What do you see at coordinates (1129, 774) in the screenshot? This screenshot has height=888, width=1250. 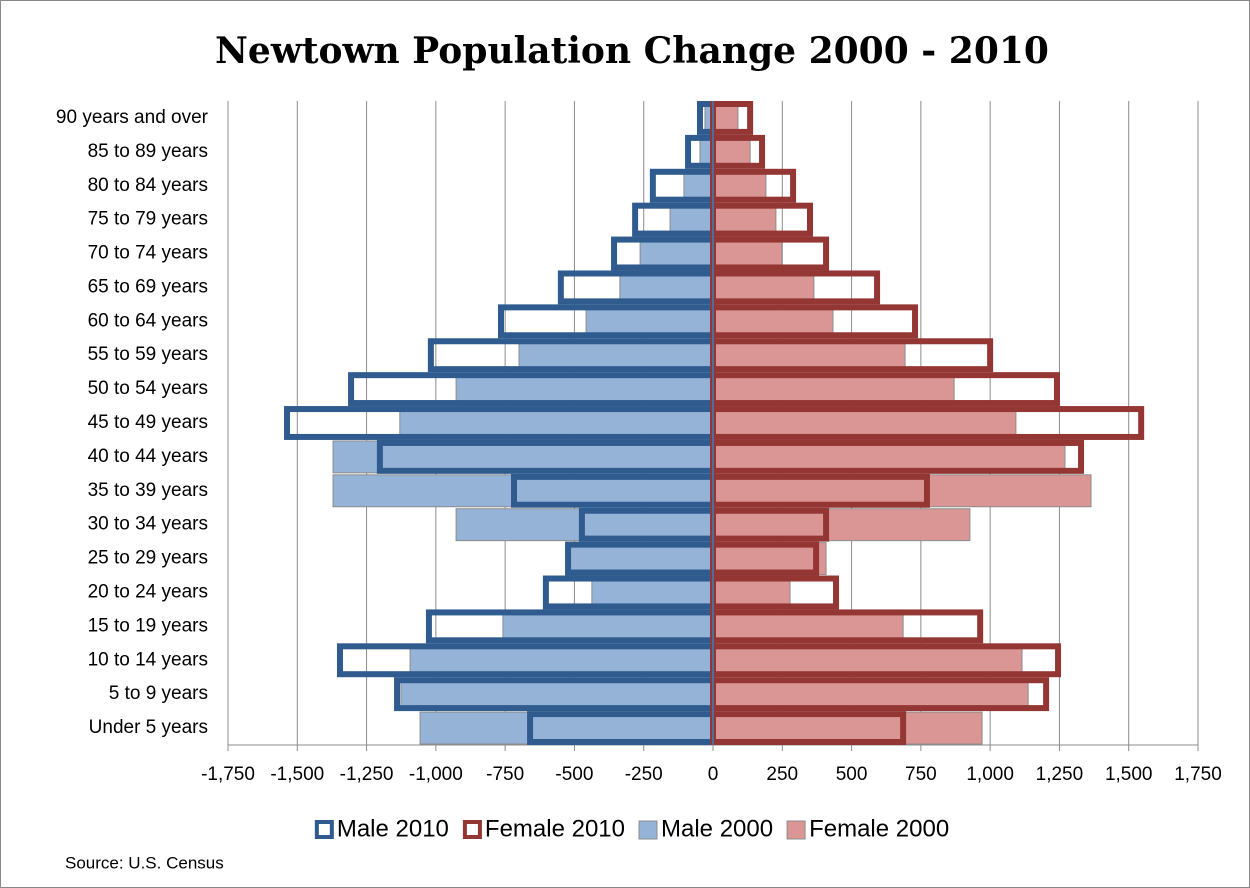 I see `x-tick-label: 1,500` at bounding box center [1129, 774].